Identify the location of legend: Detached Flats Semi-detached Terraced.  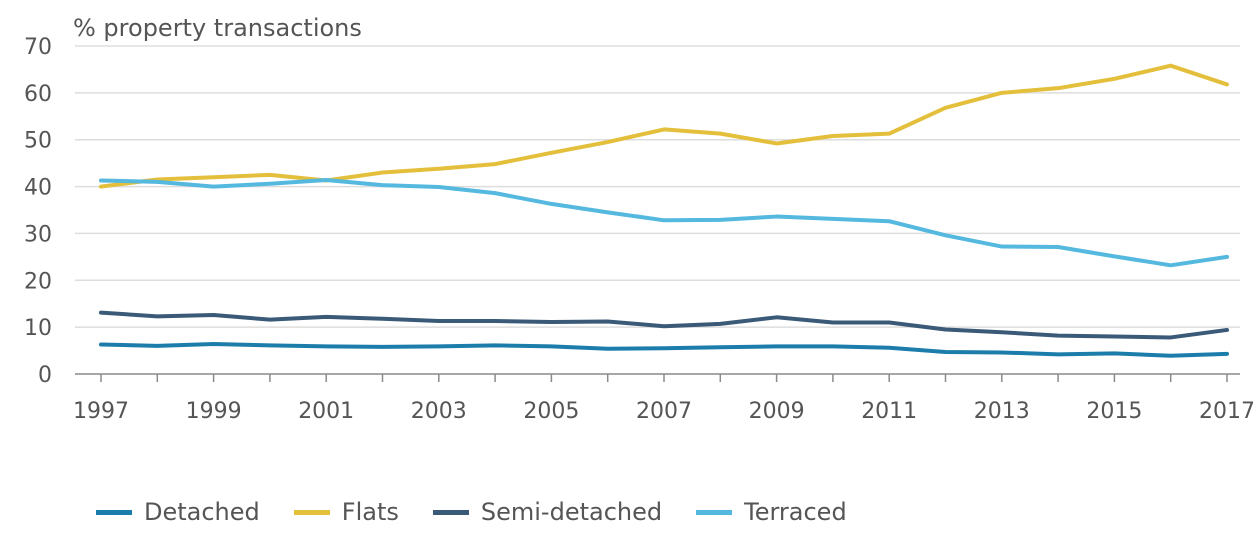
(488, 512).